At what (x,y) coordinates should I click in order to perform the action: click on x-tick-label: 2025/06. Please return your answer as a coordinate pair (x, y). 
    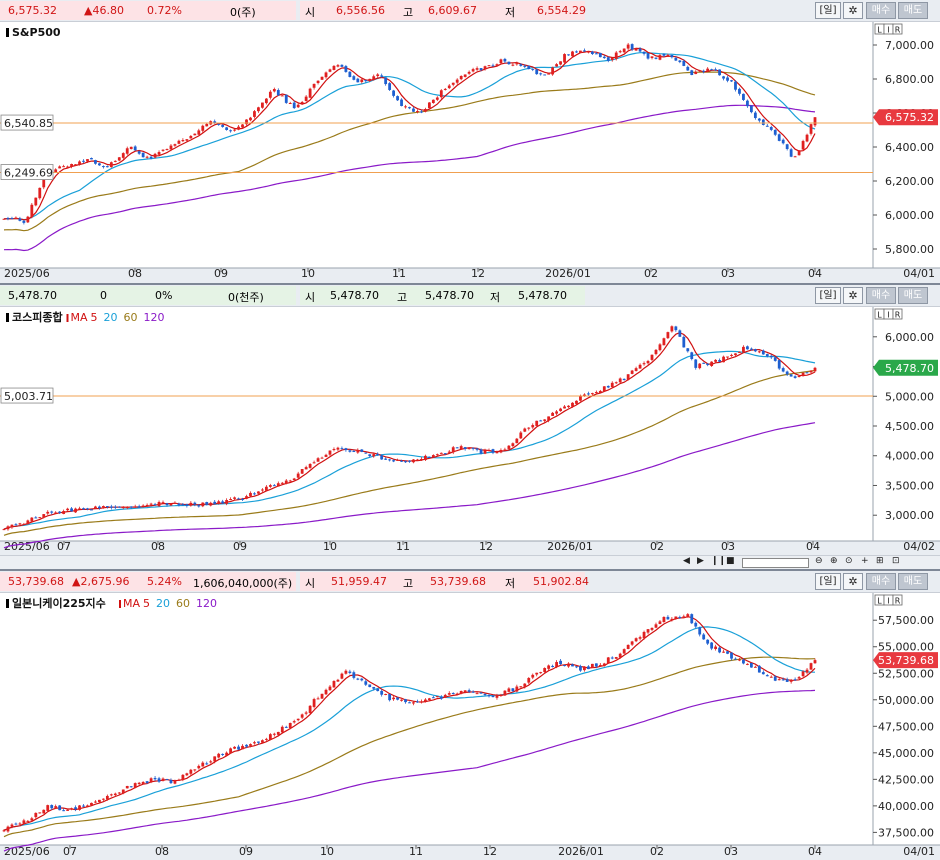
    Looking at the image, I should click on (27, 851).